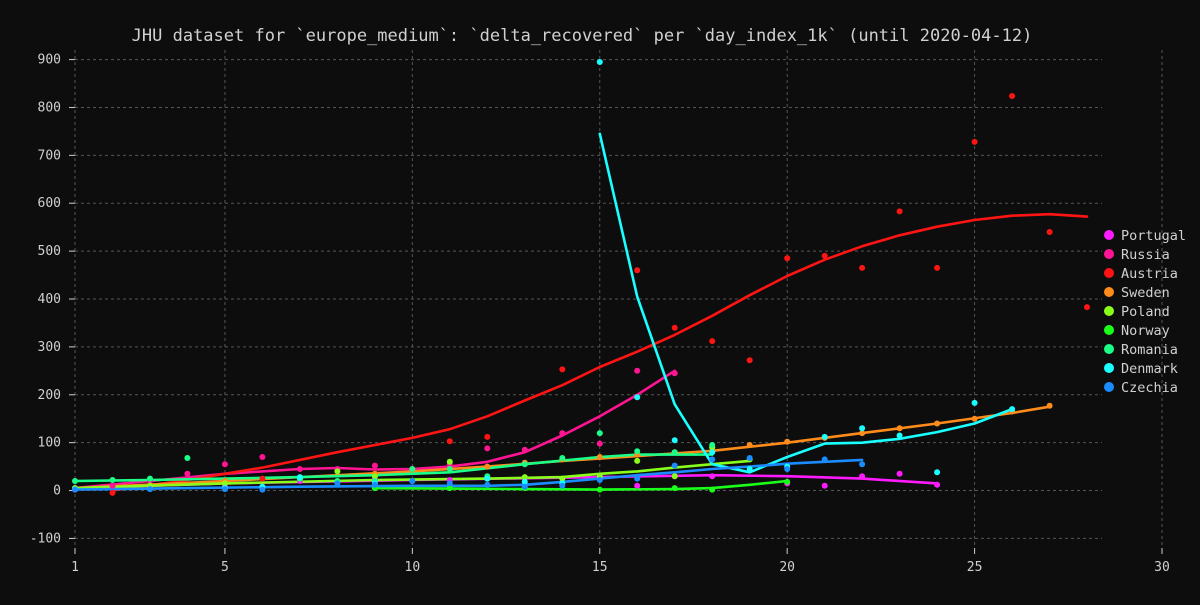 This screenshot has height=605, width=1200. I want to click on legend-marker-austria, so click(1109, 273).